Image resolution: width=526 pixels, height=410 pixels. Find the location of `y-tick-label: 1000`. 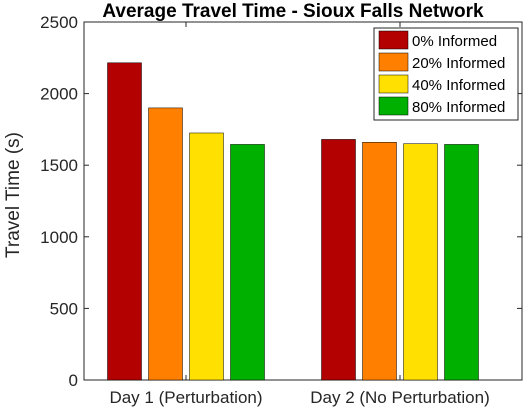

y-tick-label: 1000 is located at coordinates (59, 237).